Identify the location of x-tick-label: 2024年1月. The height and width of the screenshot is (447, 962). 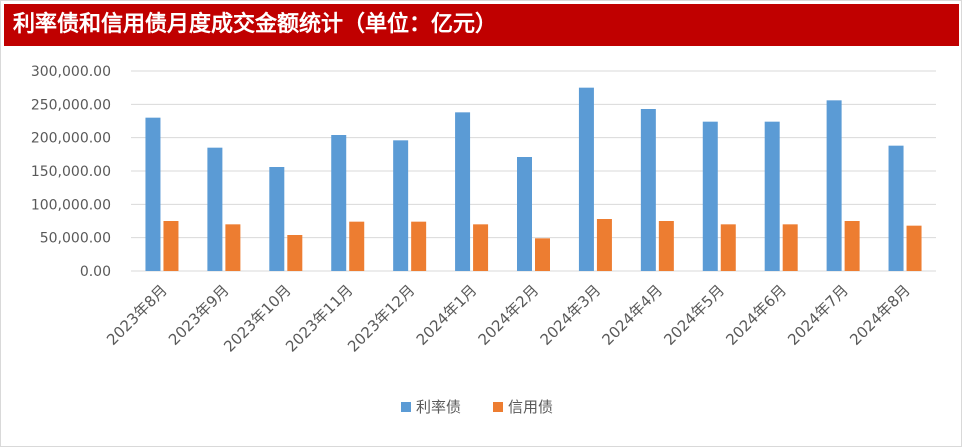
(447, 315).